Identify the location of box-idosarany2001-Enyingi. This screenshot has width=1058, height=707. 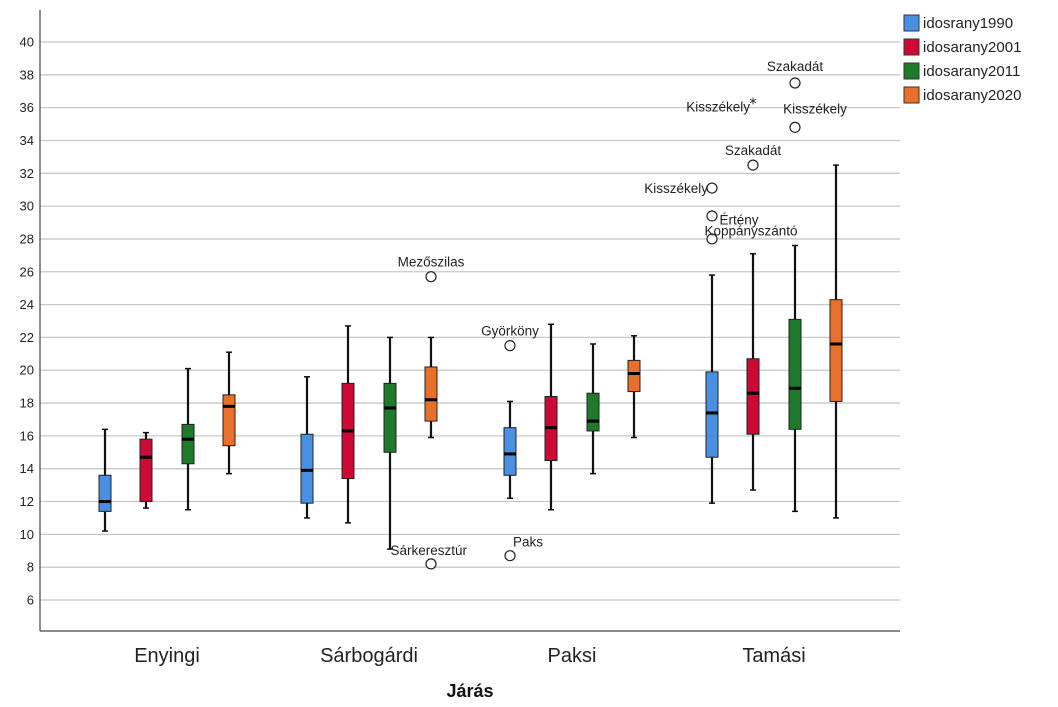
(146, 470).